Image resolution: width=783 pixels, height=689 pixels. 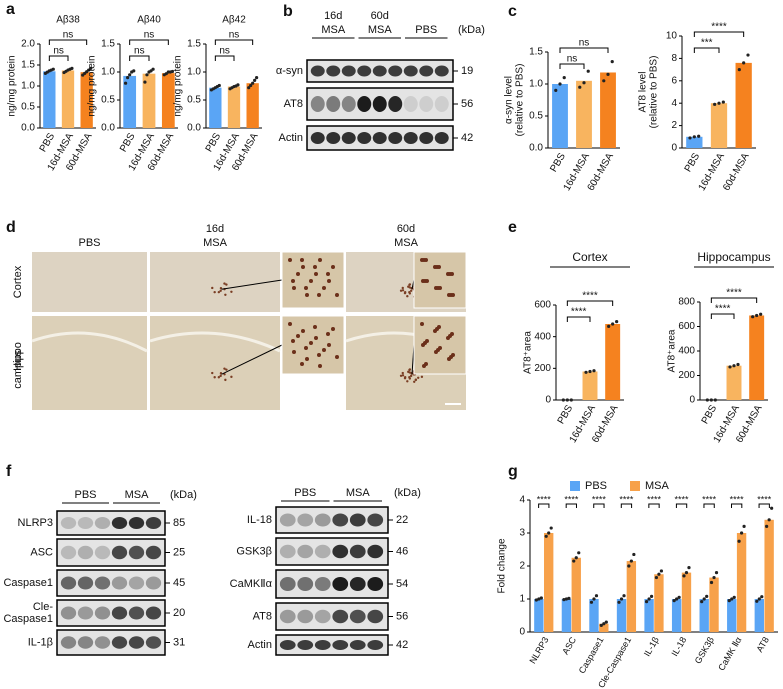 I want to click on y-tick-label: 2, so click(x=674, y=125).